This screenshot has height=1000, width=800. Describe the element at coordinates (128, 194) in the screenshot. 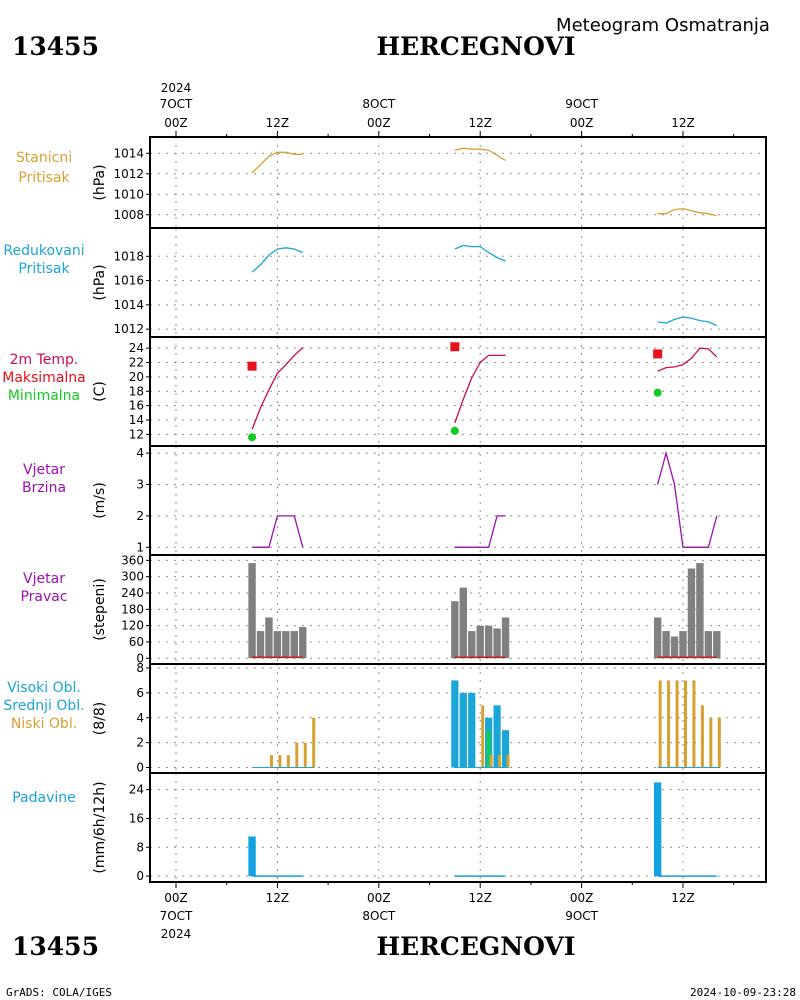

I see `y-tick-label: 1010` at that location.